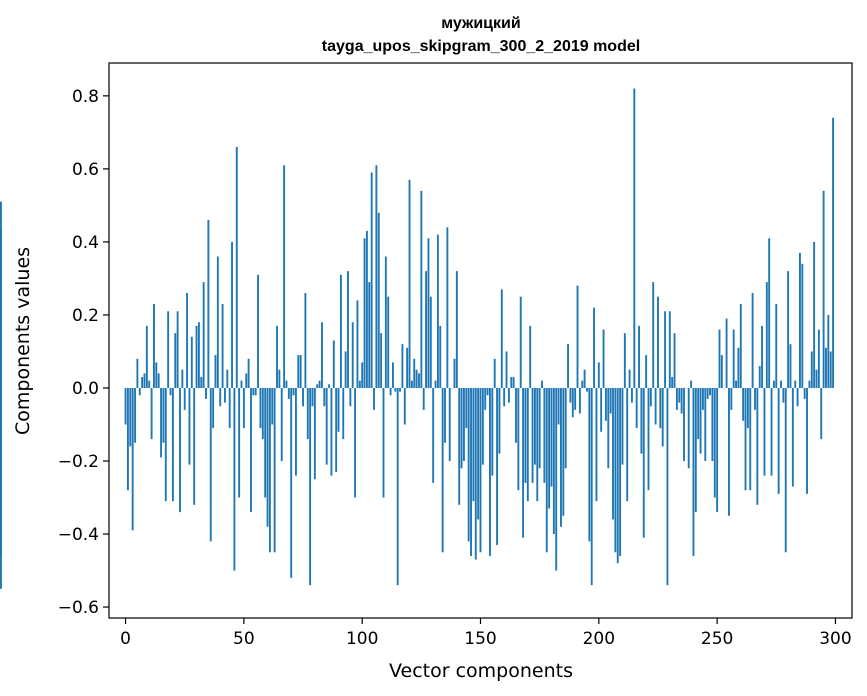  Describe the element at coordinates (78, 535) in the screenshot. I see `y-tick-label: −0.4` at that location.